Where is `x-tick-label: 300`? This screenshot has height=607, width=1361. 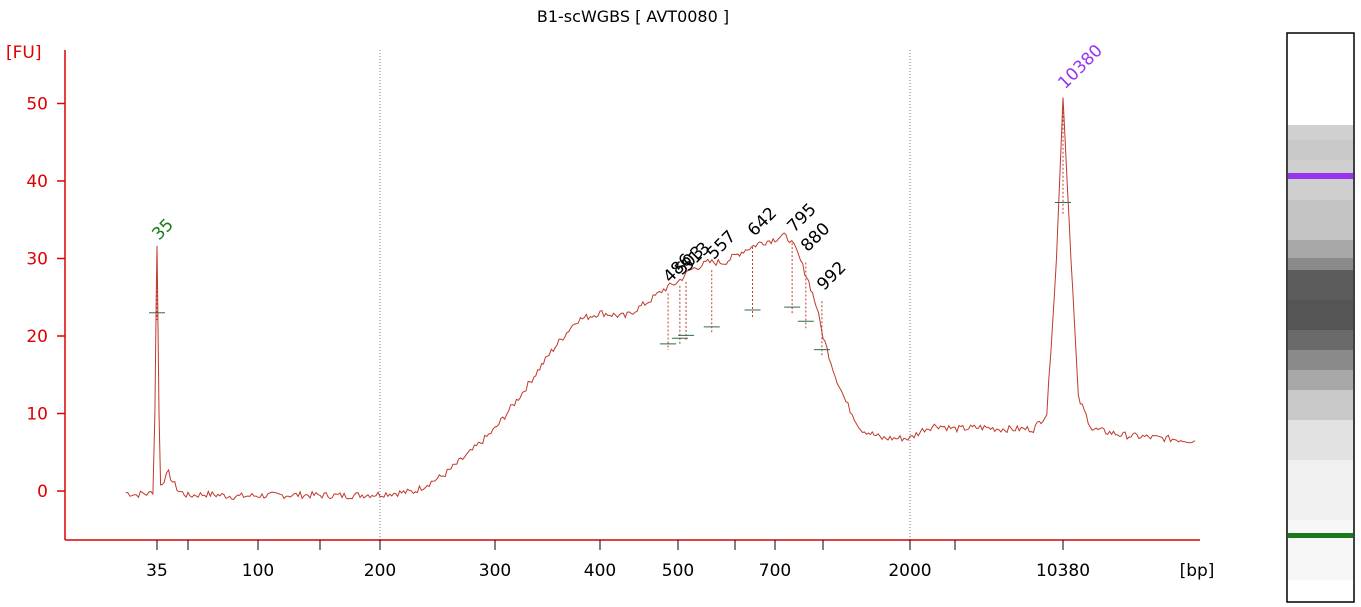 x-tick-label: 300 is located at coordinates (495, 571).